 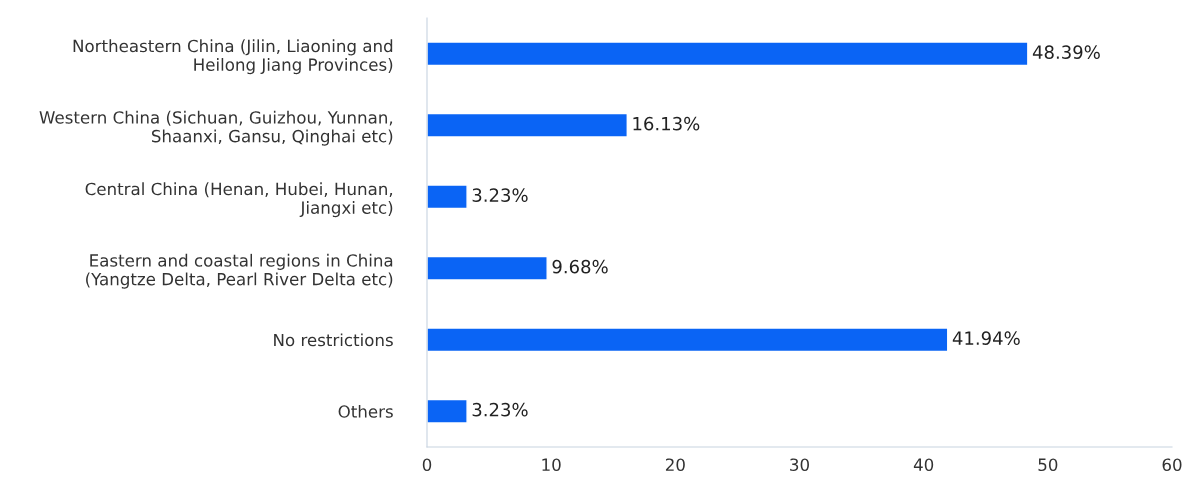 What do you see at coordinates (233, 57) in the screenshot?
I see `y-tick-label: Northeastern China (Jilin, Liaoning and Heilong Jiang Provinces)` at bounding box center [233, 57].